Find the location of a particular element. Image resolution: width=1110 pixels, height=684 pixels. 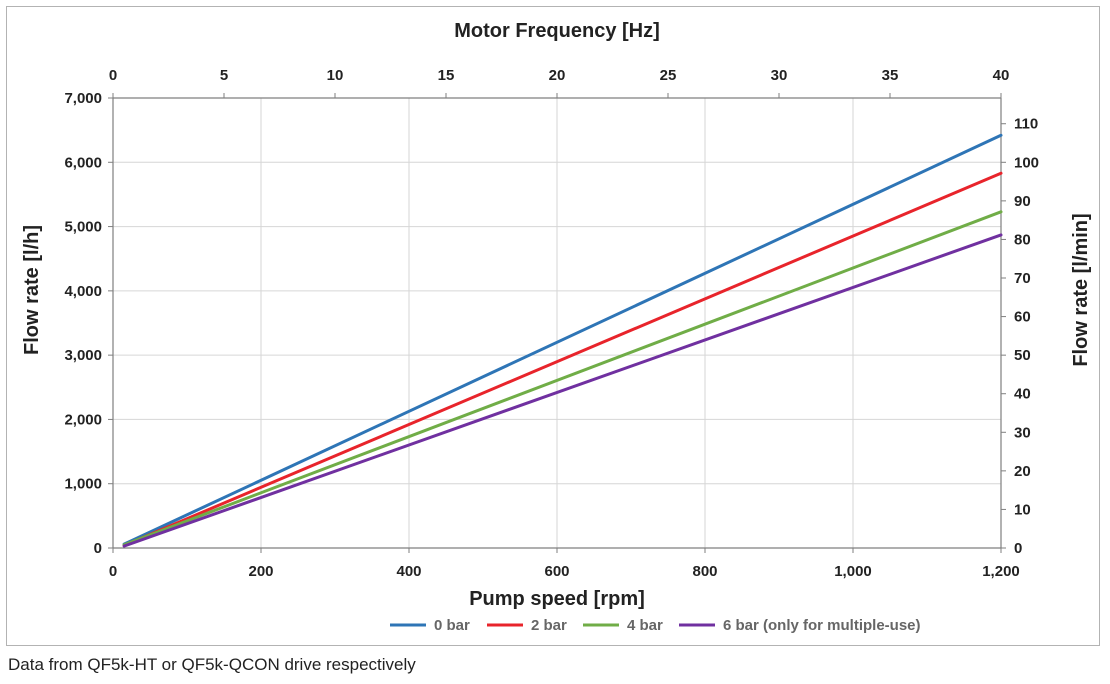

y2-tick-label: 10 is located at coordinates (1022, 509).